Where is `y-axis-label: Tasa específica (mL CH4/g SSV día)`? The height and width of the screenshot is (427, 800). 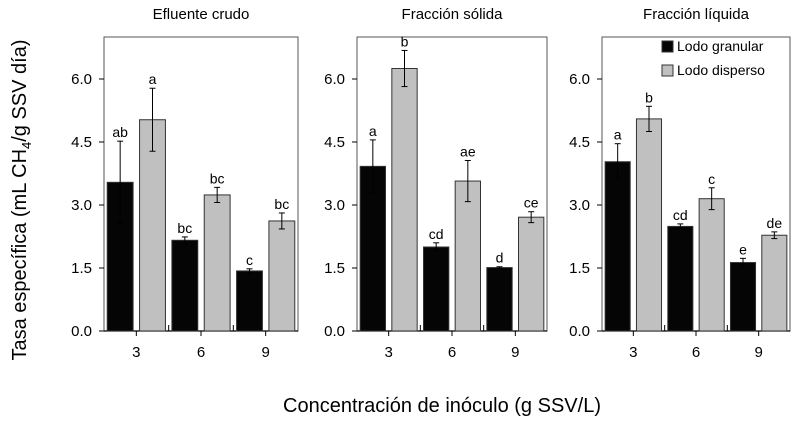 y-axis-label: Tasa específica (mL CH4/g SSV día) is located at coordinates (21, 199).